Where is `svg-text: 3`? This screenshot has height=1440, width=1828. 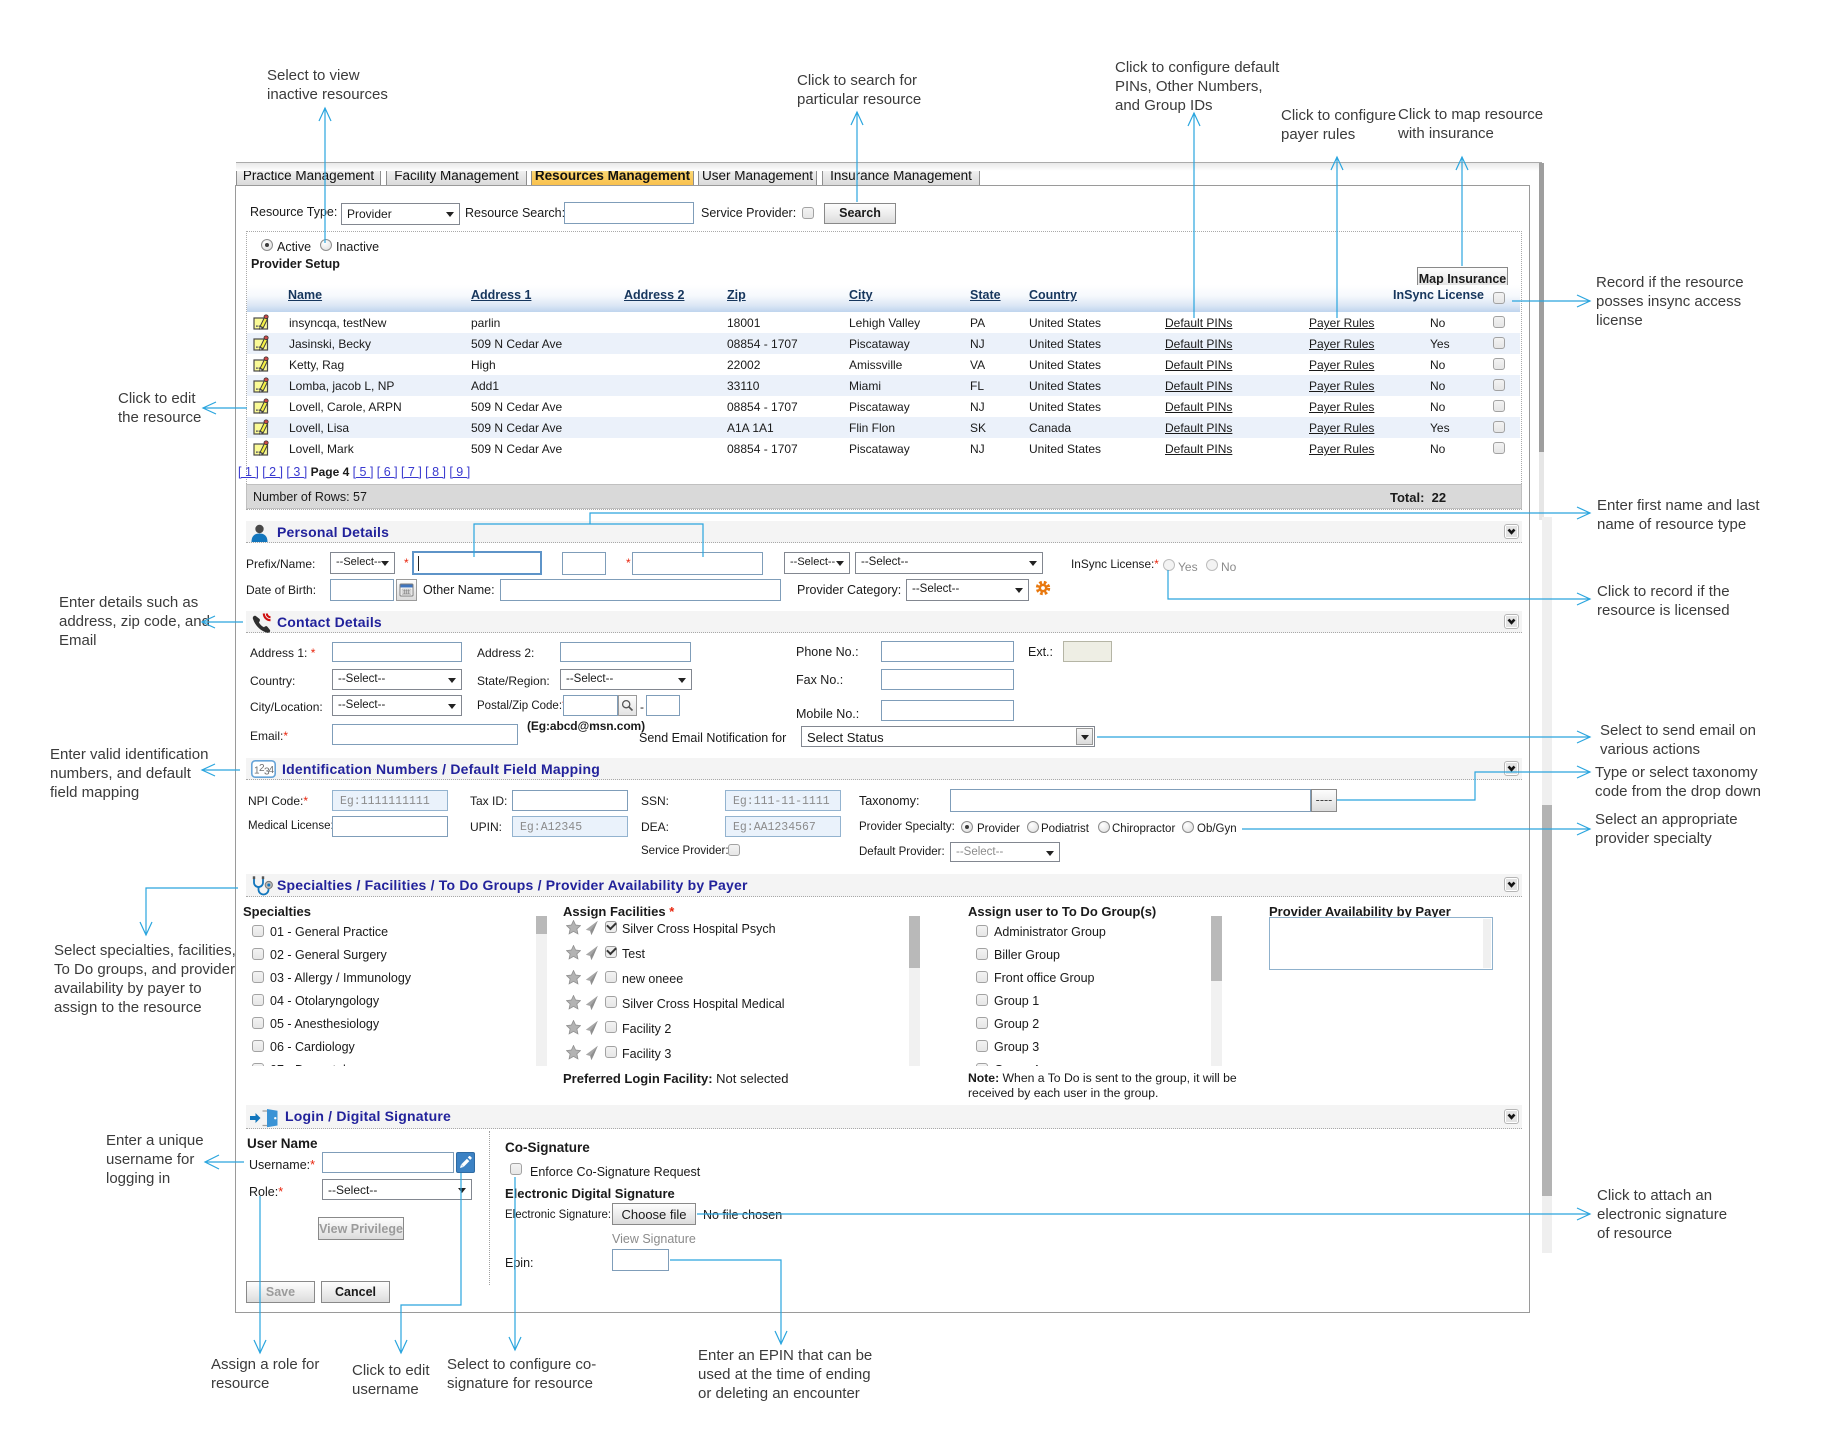 svg-text: 3 is located at coordinates (267, 772).